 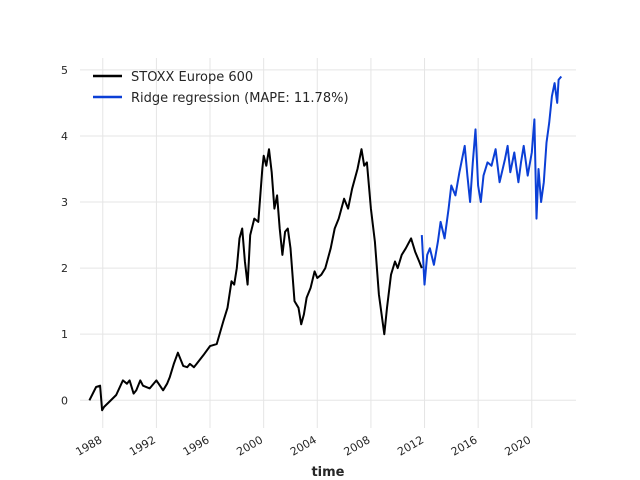 I want to click on x-tick-label: 1996, so click(x=196, y=445).